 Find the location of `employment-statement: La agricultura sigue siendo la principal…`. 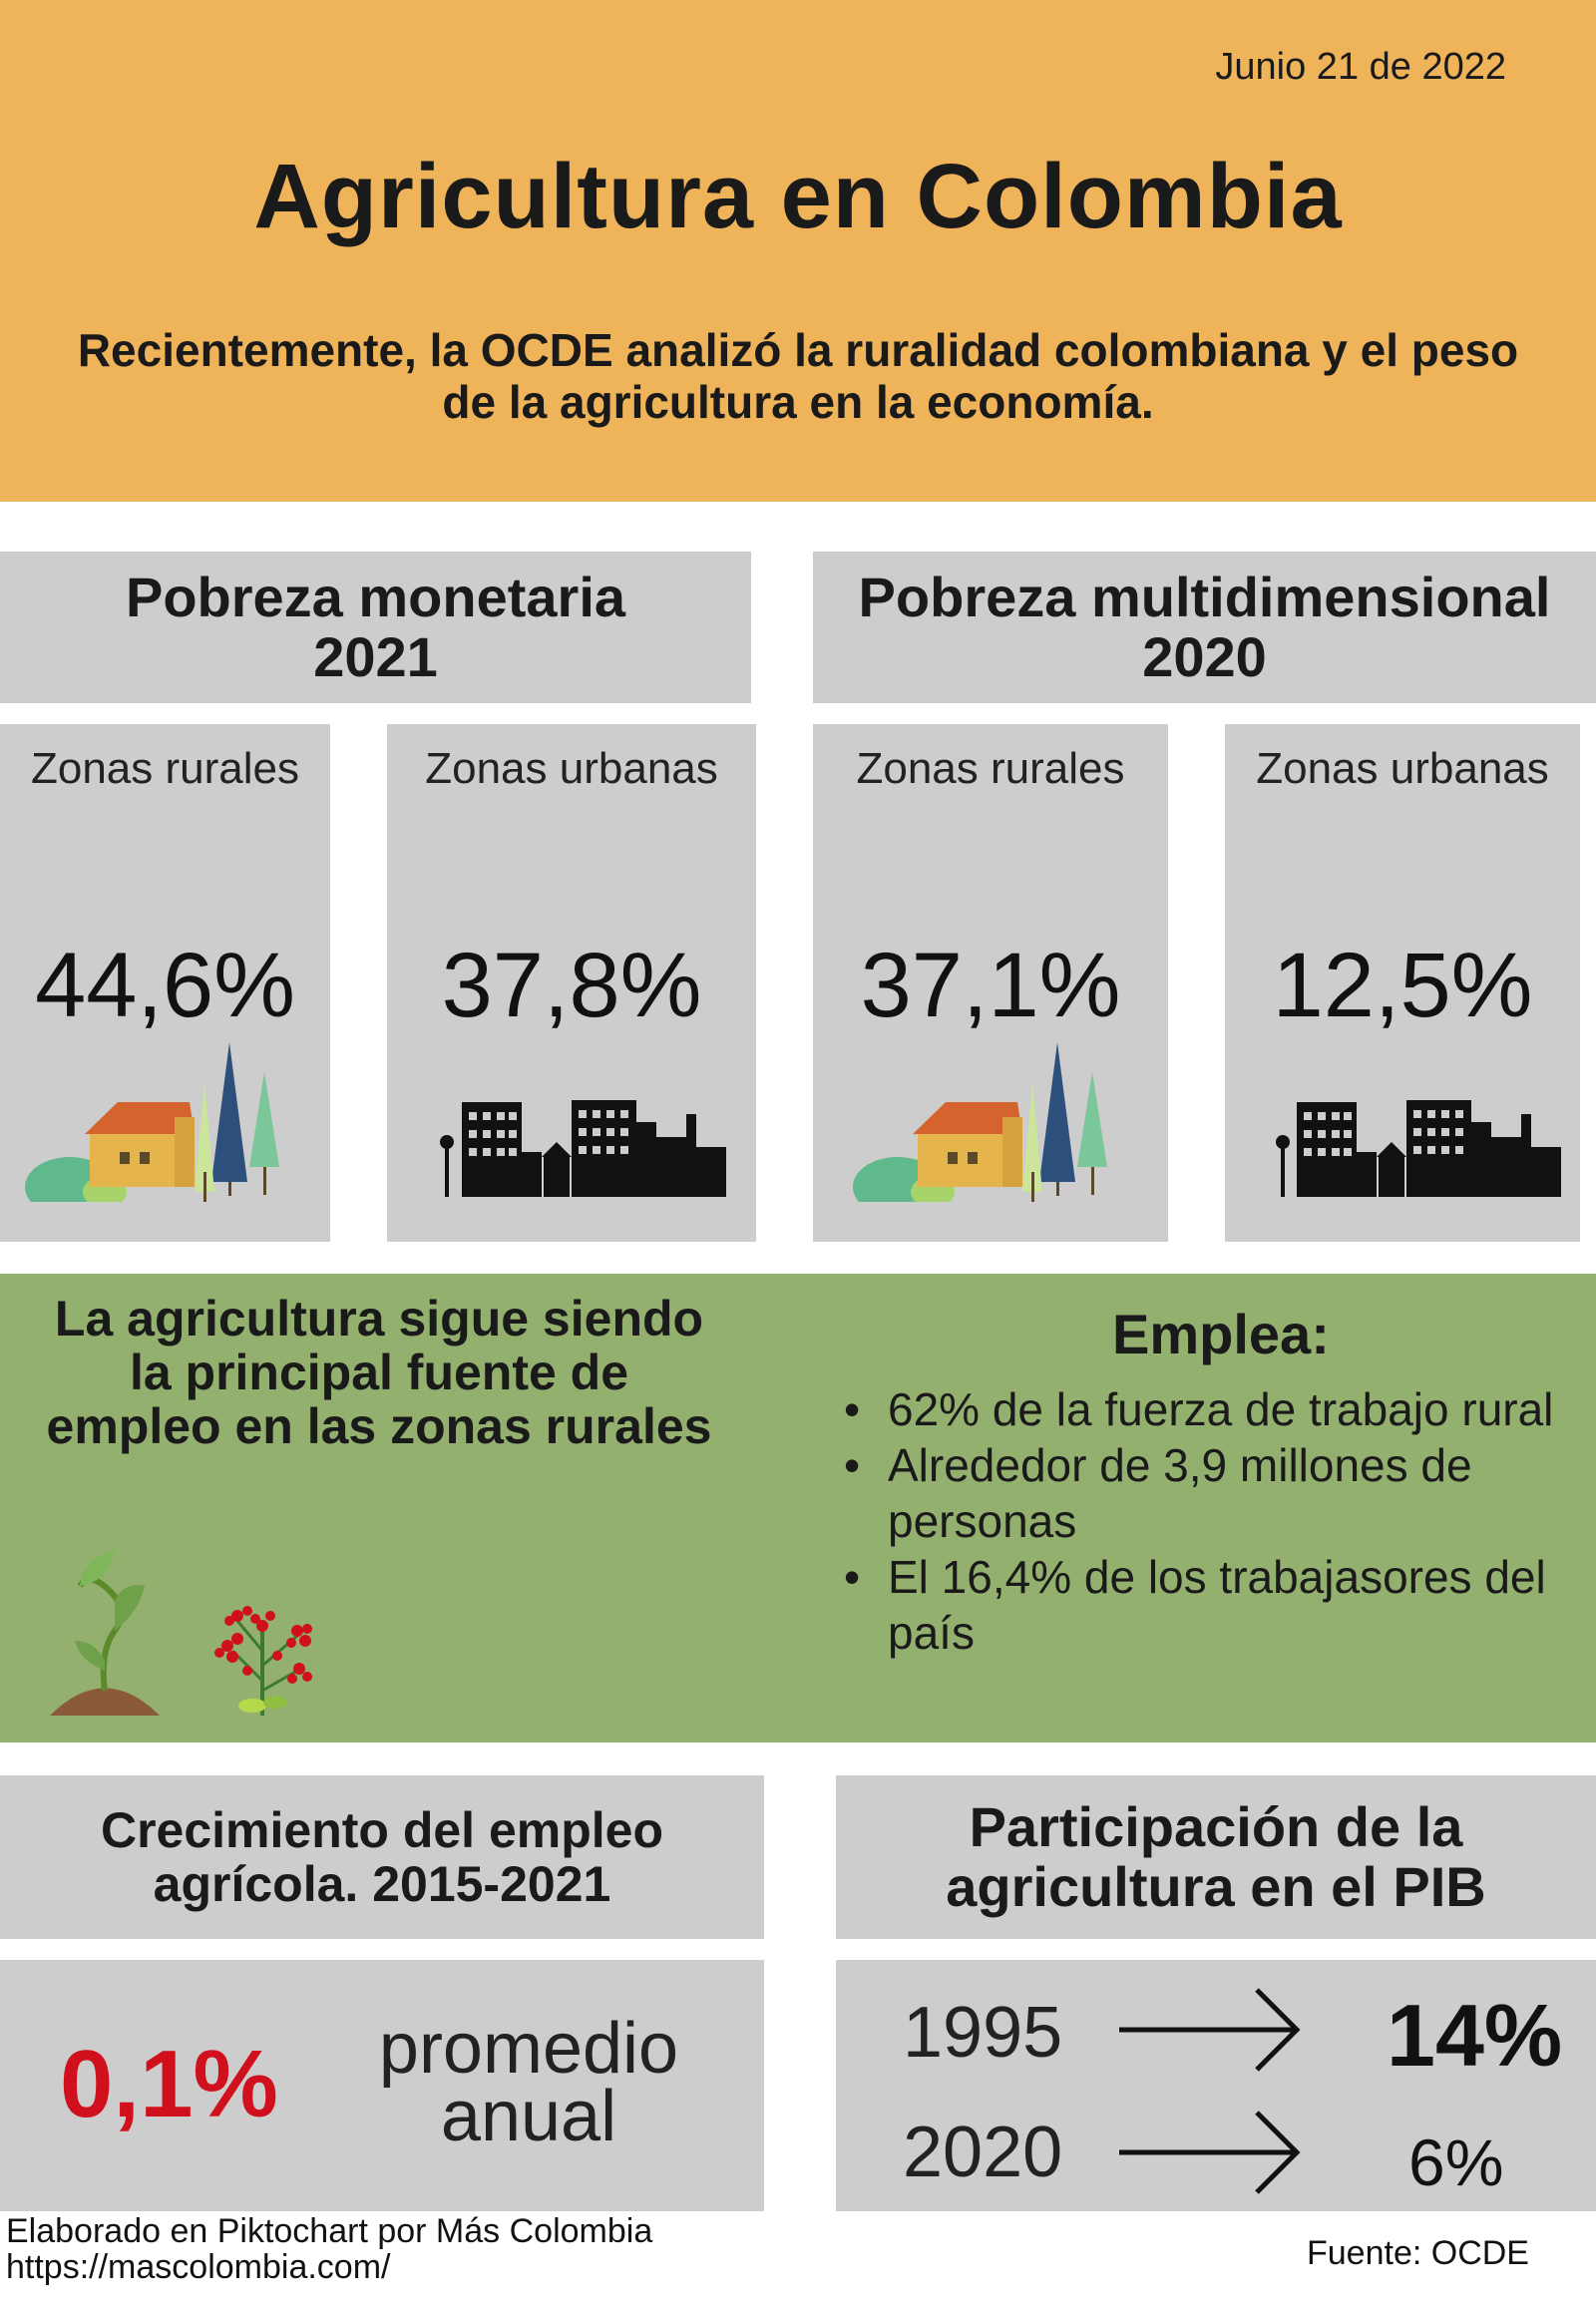

employment-statement: La agricultura sigue siendo la principal… is located at coordinates (379, 1372).